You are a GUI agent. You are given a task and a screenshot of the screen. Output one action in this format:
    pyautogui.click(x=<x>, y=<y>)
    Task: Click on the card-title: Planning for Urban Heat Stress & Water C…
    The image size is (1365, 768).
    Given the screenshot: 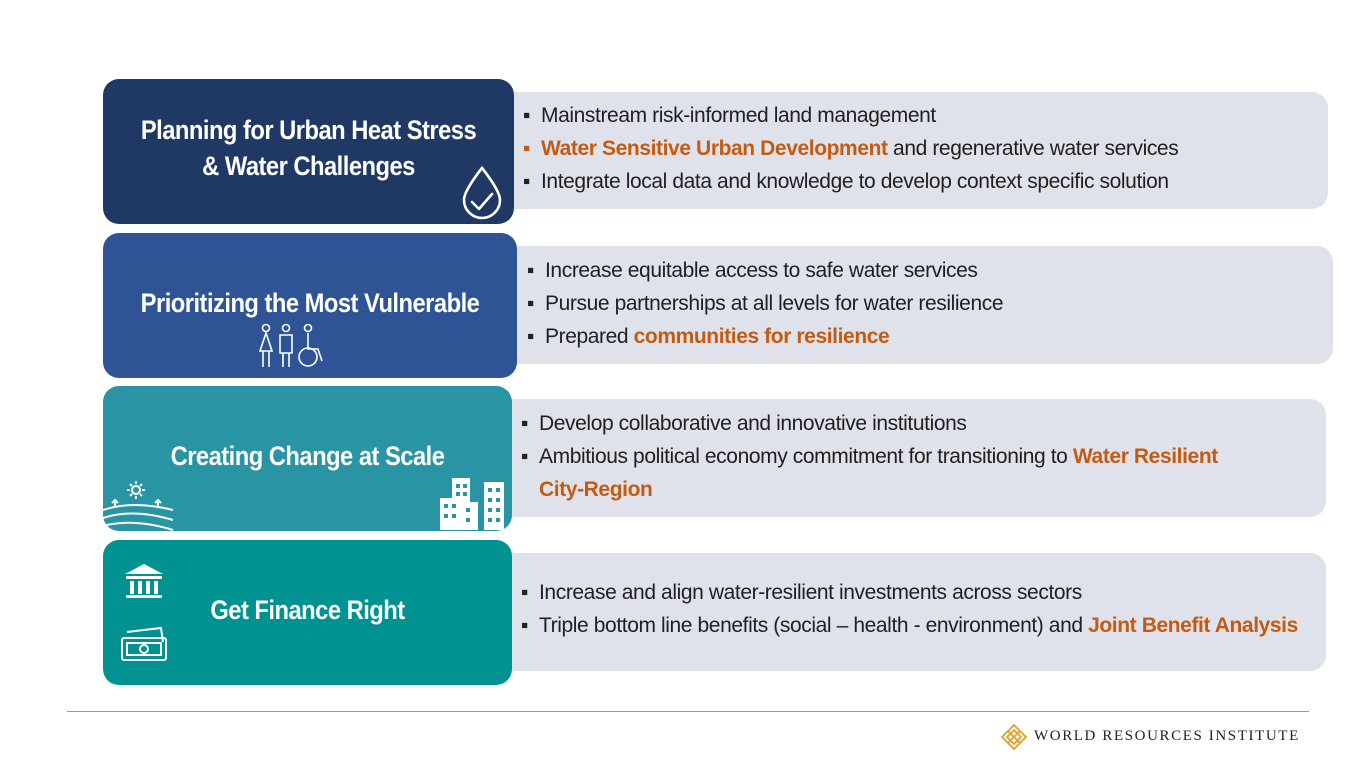 What is the action you would take?
    pyautogui.click(x=309, y=148)
    